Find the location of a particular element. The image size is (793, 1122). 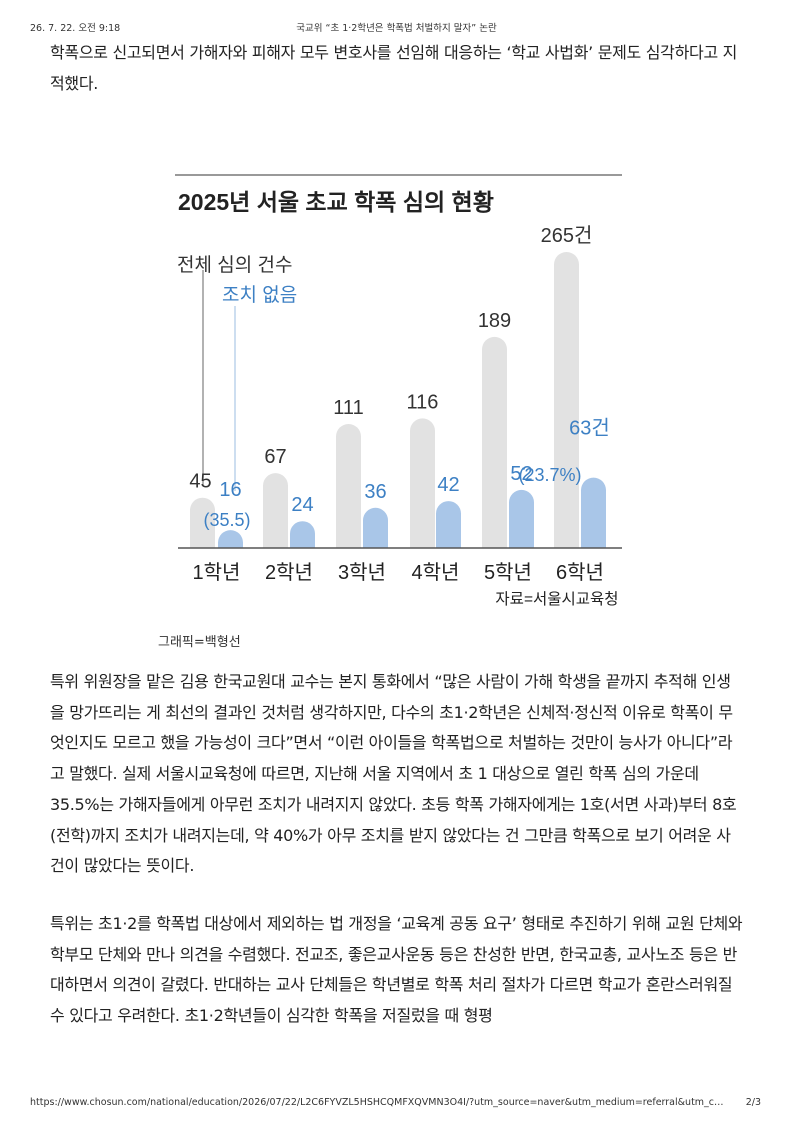

value-label-none-2: 24 is located at coordinates (302, 505).